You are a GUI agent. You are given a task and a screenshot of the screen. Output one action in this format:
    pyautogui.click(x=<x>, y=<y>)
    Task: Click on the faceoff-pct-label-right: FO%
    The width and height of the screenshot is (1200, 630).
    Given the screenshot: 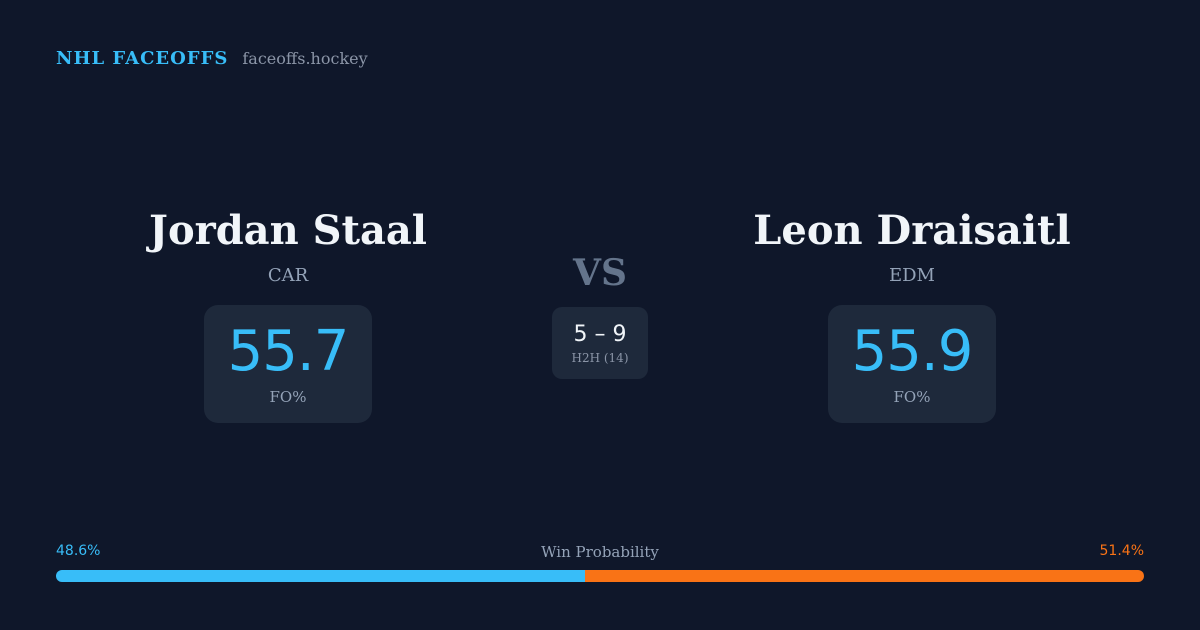 What is the action you would take?
    pyautogui.click(x=912, y=397)
    